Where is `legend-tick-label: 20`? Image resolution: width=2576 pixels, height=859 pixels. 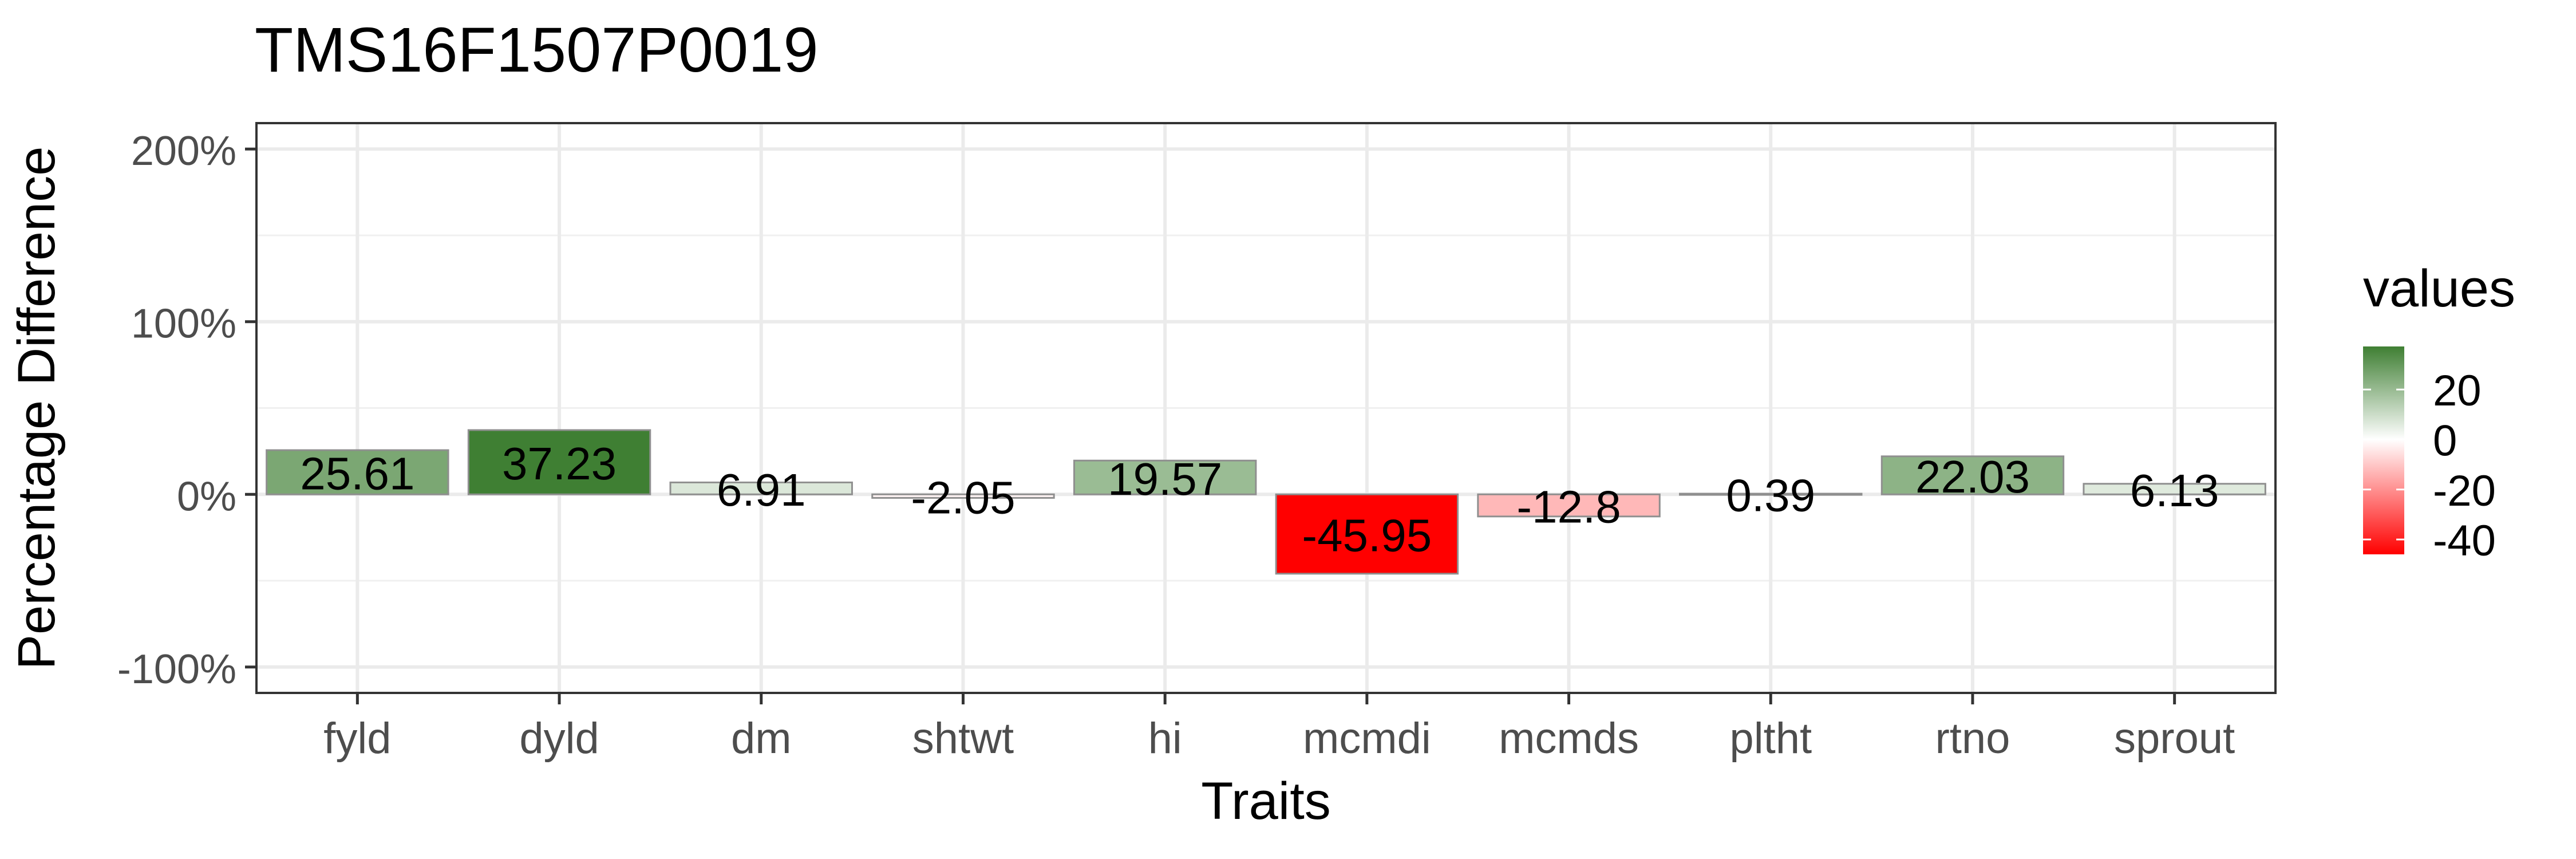 legend-tick-label: 20 is located at coordinates (2457, 391).